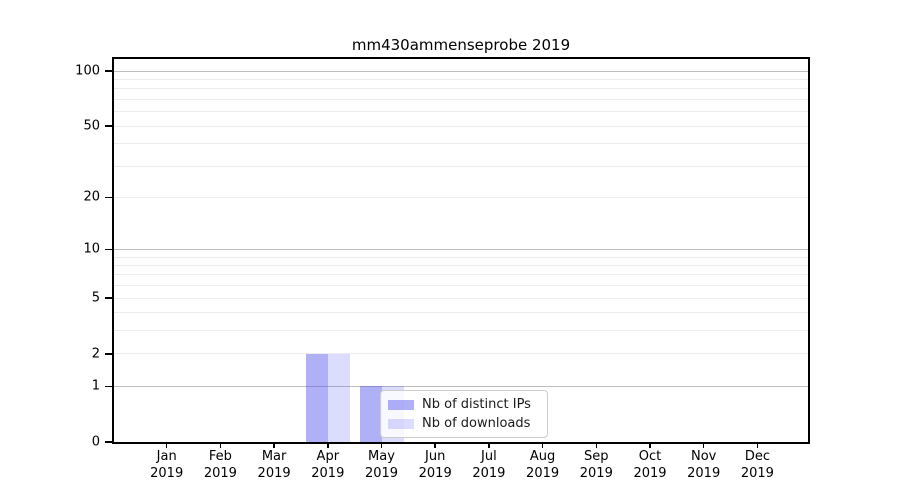 The height and width of the screenshot is (500, 900). I want to click on y-tick-label: 100, so click(87, 71).